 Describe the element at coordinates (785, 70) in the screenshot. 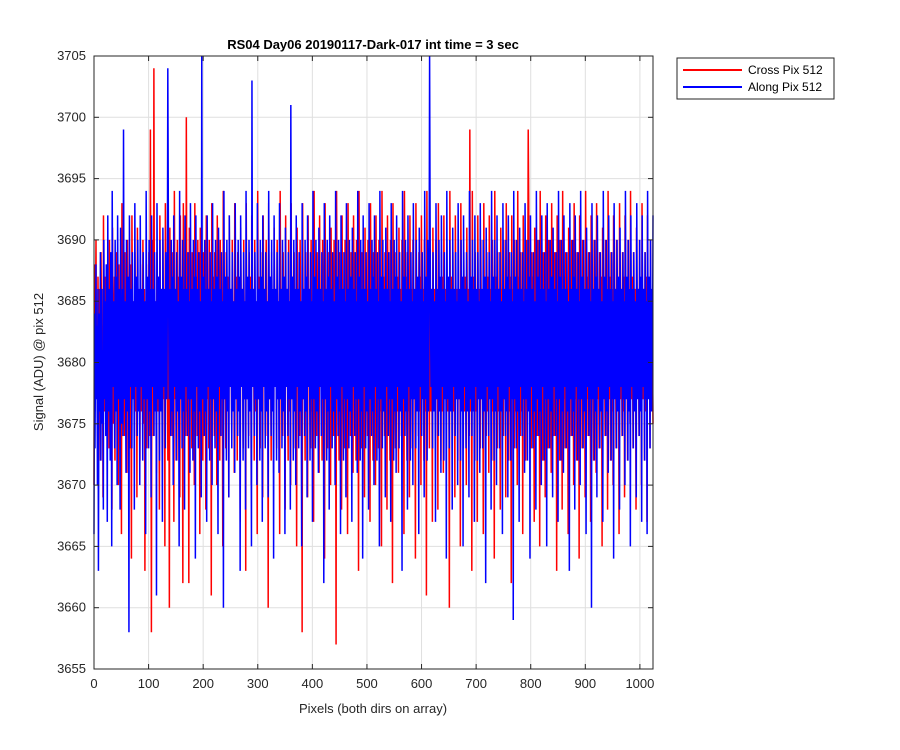

I see `legend-entry-cross-pix-512: Cross Pix 512` at that location.